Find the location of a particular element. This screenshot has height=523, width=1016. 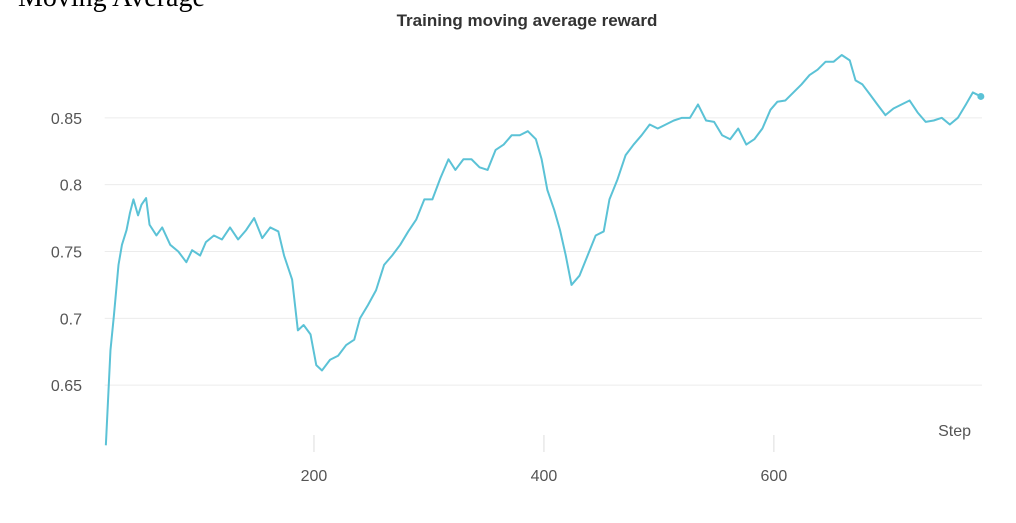

x-tick-label: 400 is located at coordinates (544, 476).